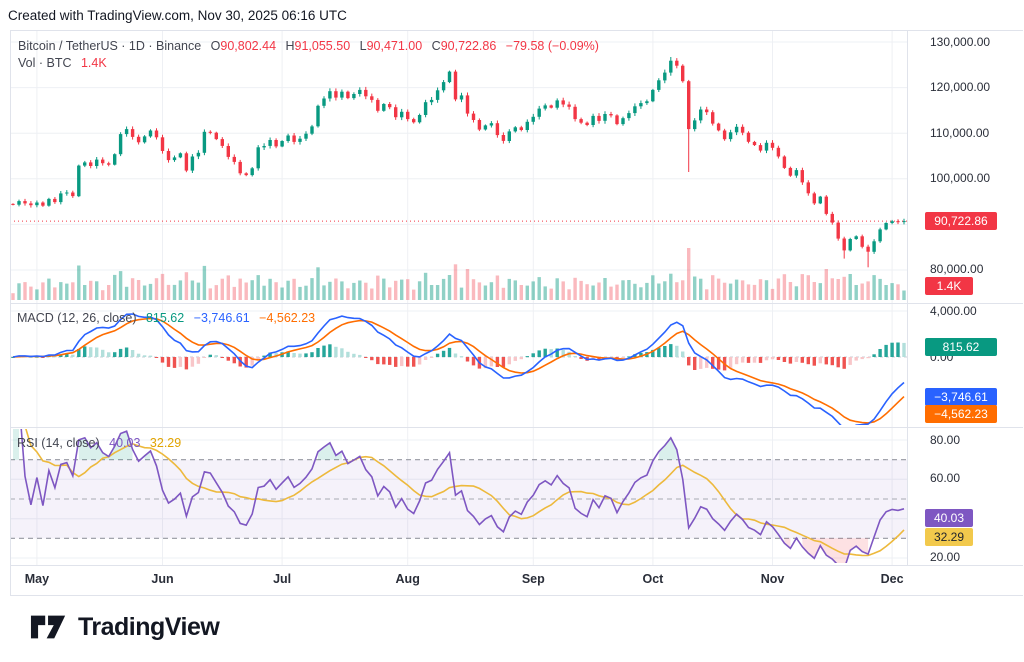 The width and height of the screenshot is (1024, 662). Describe the element at coordinates (953, 311) in the screenshot. I see `macd-tick: 4,000.00` at that location.